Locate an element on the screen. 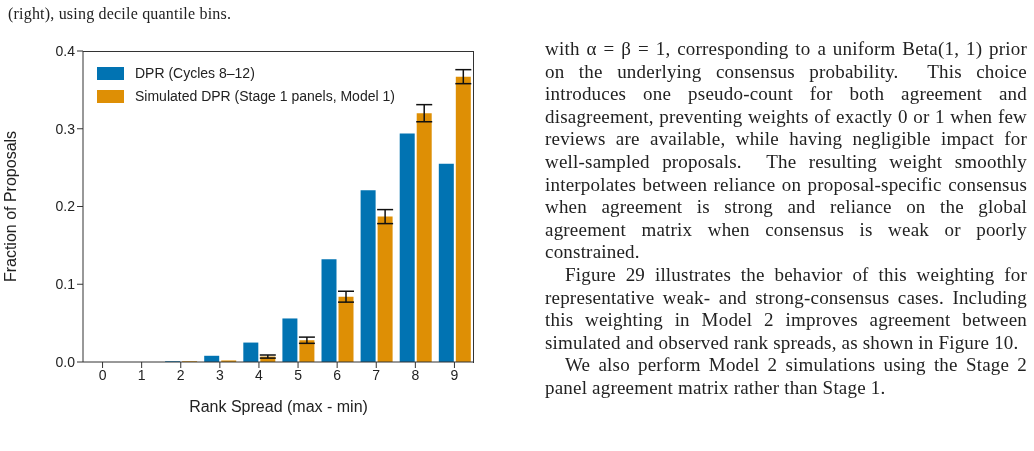 The image size is (1034, 451). x-axis-title: Rank Spread (max - min) is located at coordinates (278, 406).